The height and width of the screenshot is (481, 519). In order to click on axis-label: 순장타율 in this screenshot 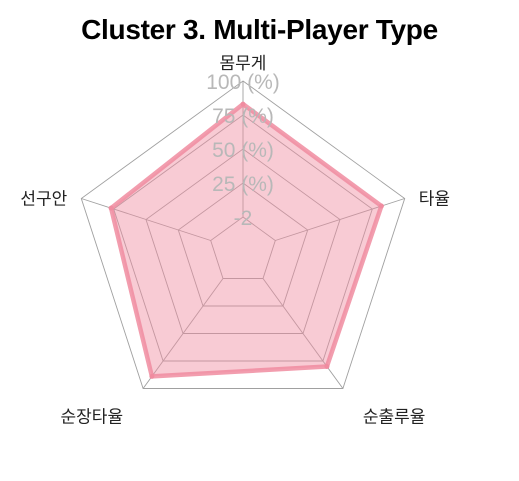, I will do `click(92, 418)`.